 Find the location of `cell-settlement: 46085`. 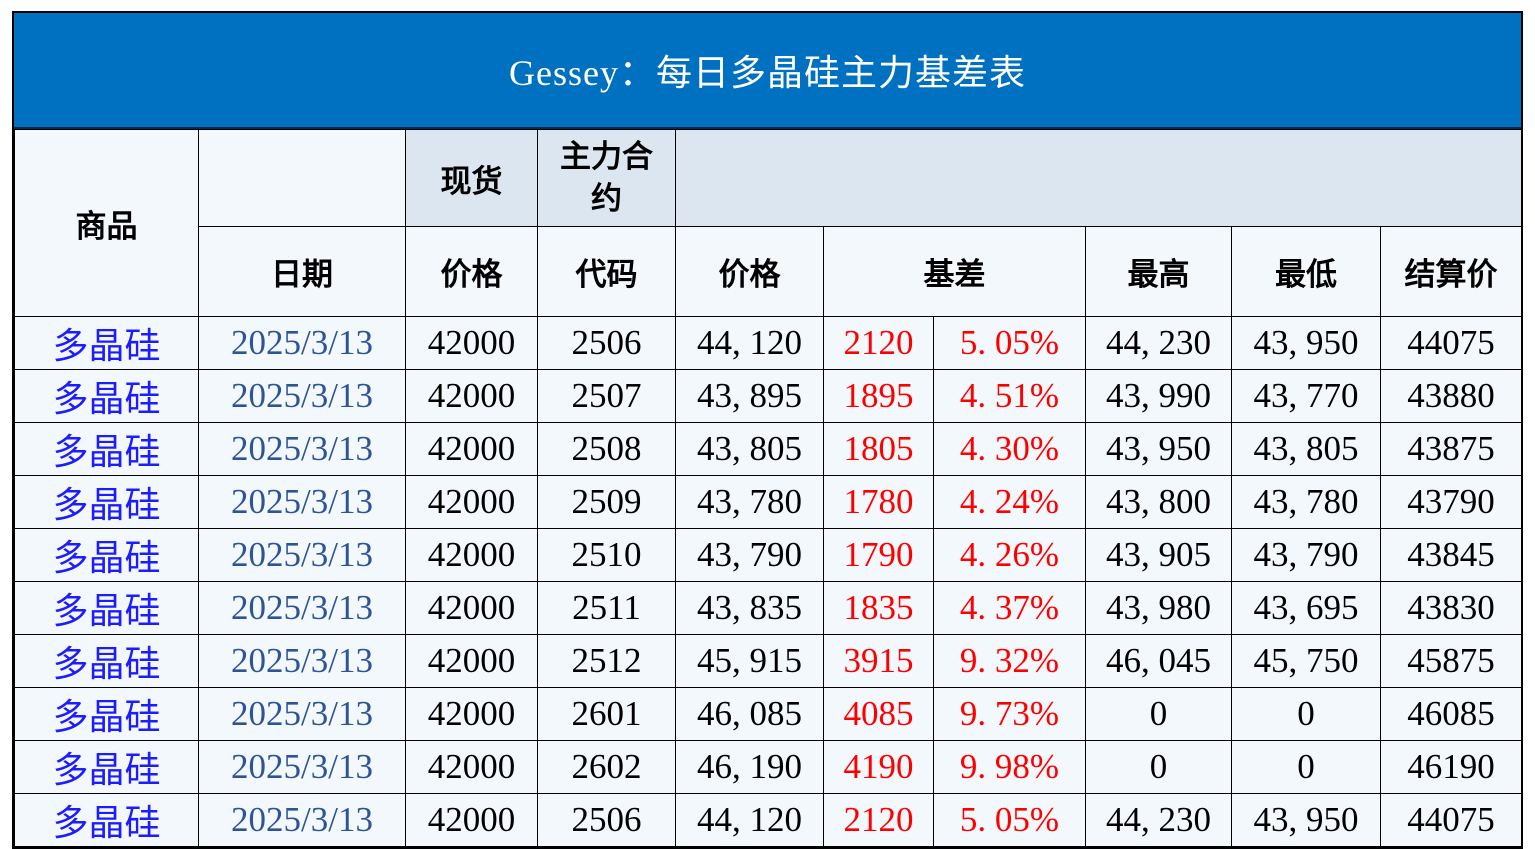

cell-settlement: 46085 is located at coordinates (1451, 714).